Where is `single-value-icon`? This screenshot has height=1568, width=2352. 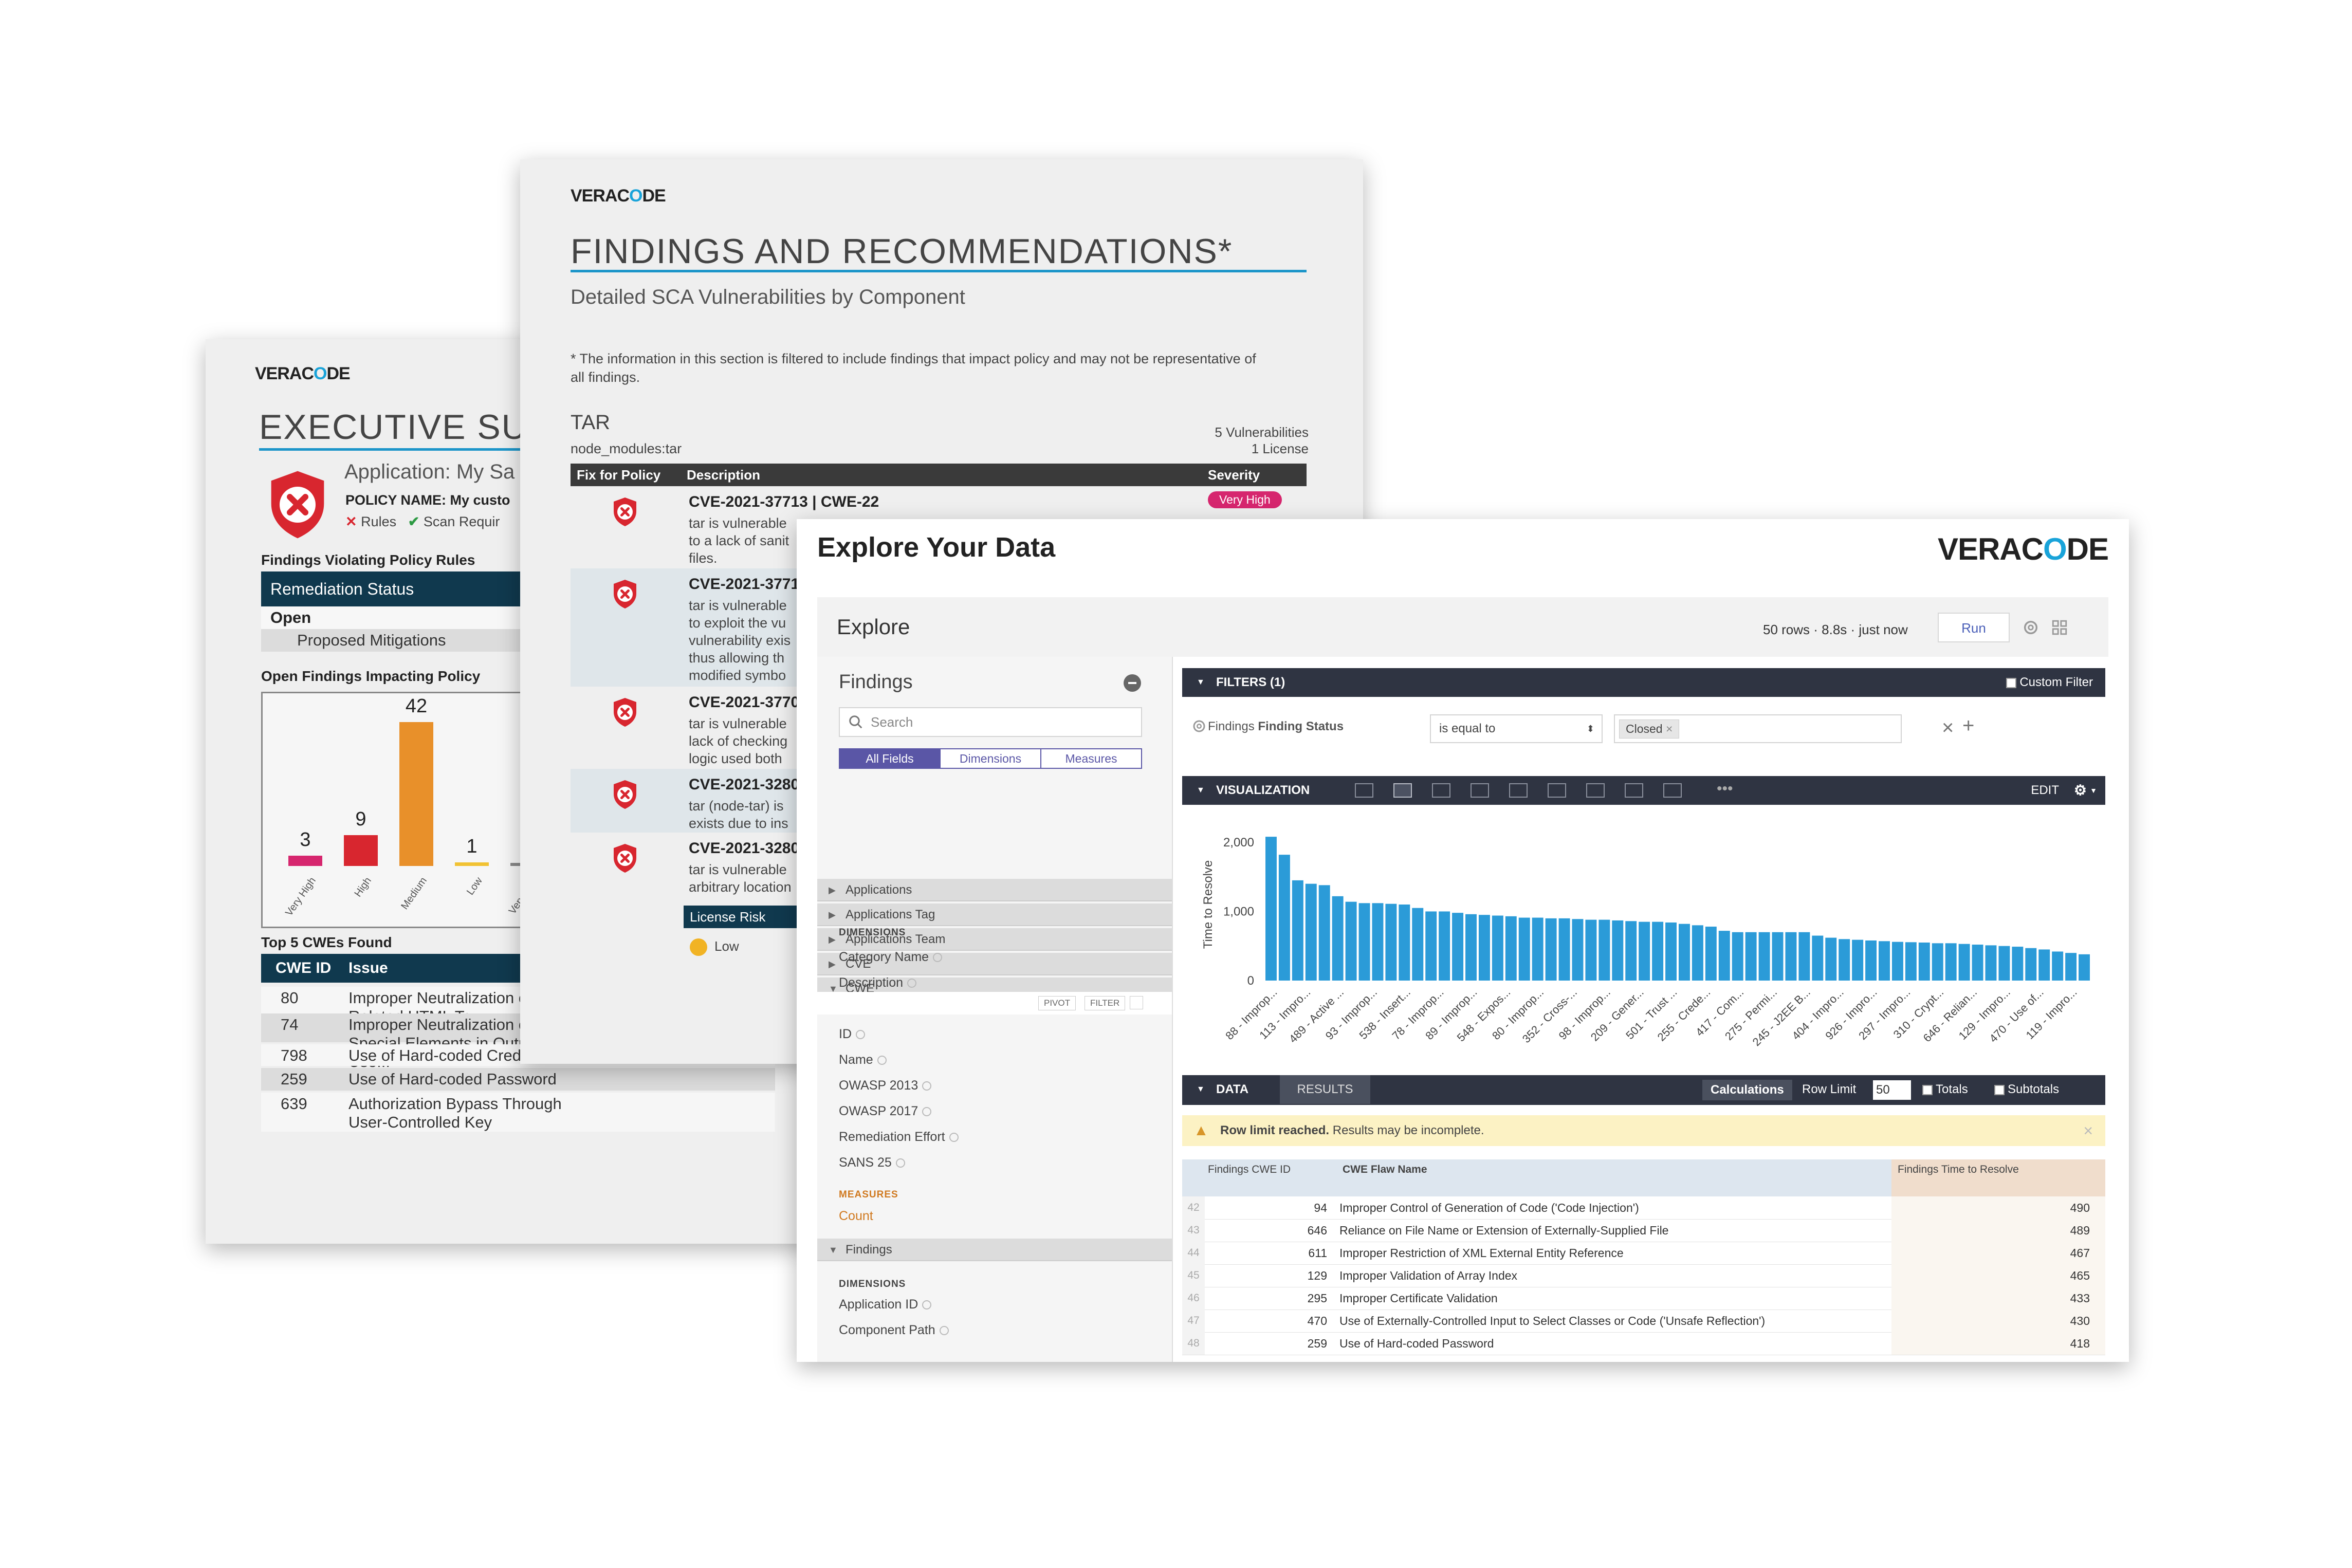 single-value-icon is located at coordinates (1672, 790).